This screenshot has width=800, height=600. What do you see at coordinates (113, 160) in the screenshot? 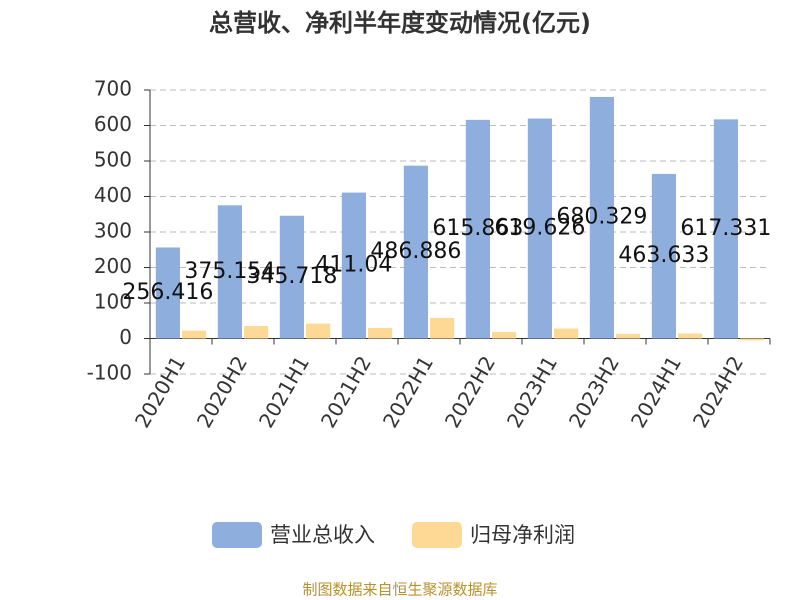
I see `y-tick-label: 500` at bounding box center [113, 160].